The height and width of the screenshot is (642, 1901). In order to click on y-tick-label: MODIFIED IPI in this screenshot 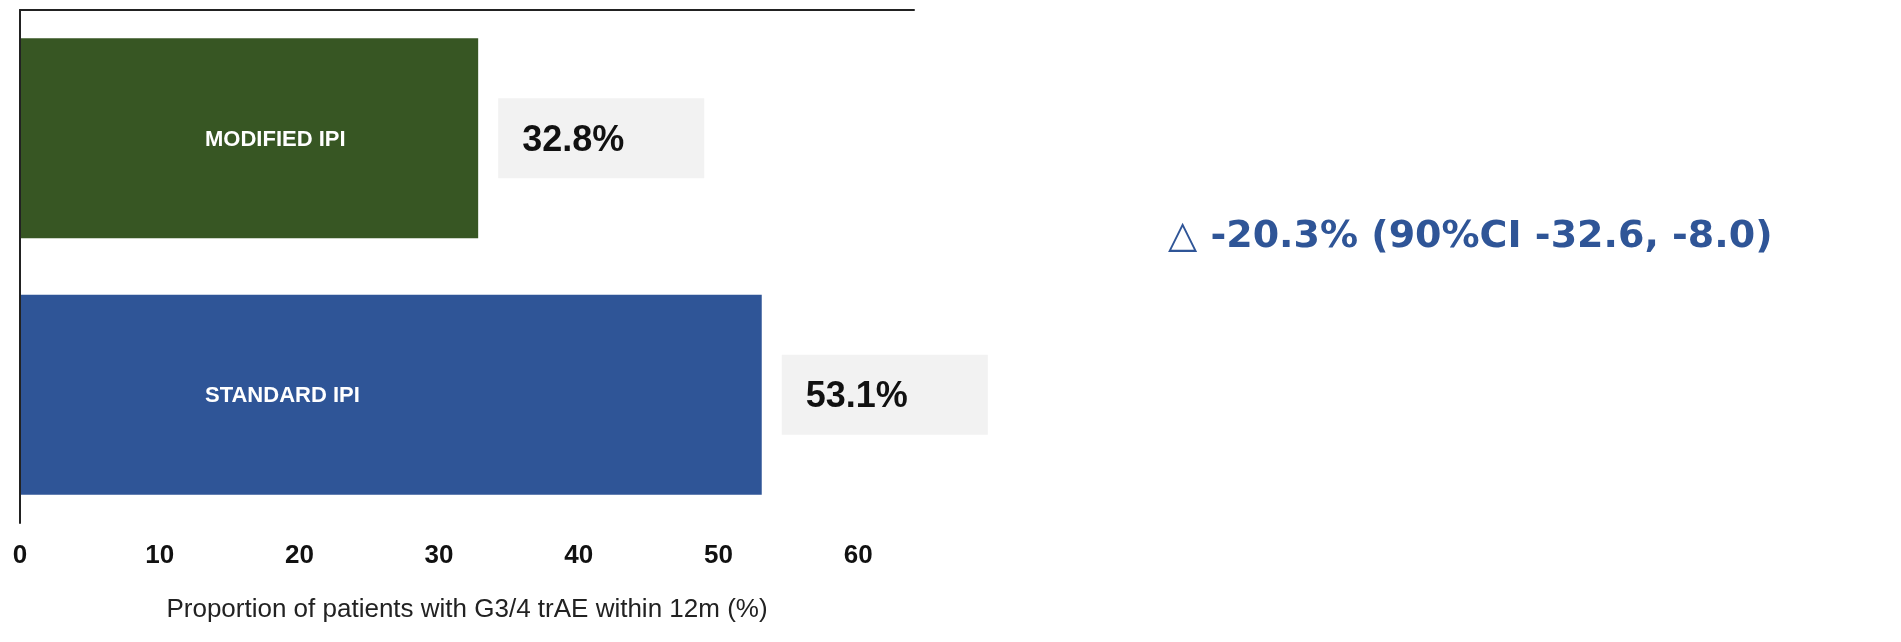, I will do `click(275, 138)`.